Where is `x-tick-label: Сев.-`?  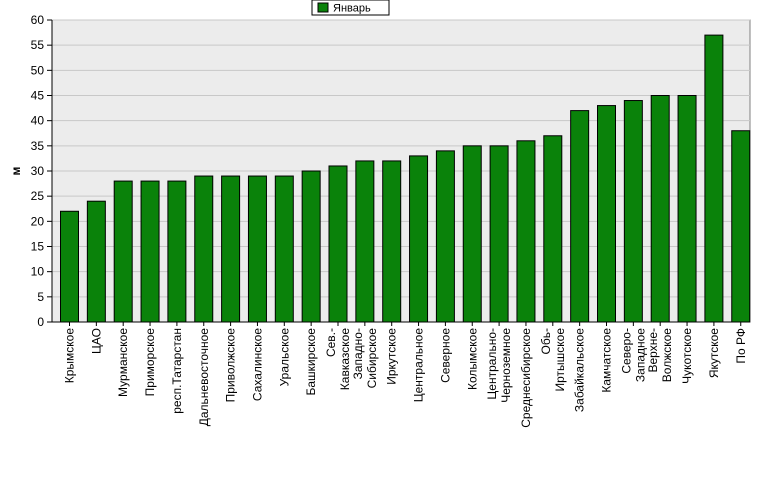 x-tick-label: Сев.- is located at coordinates (331, 342).